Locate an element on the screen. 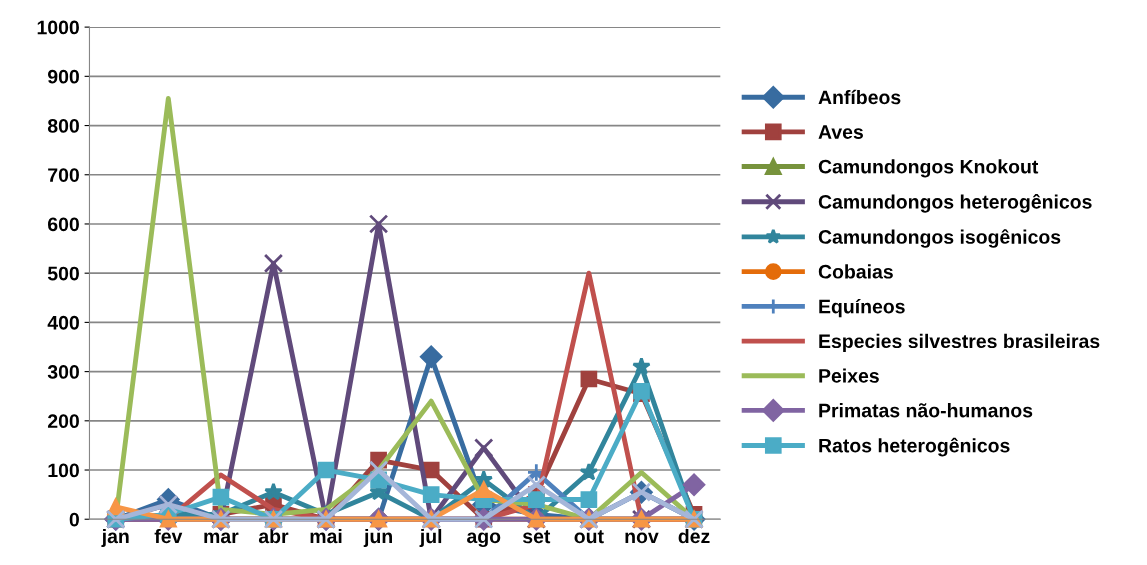 The image size is (1147, 565). y-tick-label: 1000 is located at coordinates (58, 27).